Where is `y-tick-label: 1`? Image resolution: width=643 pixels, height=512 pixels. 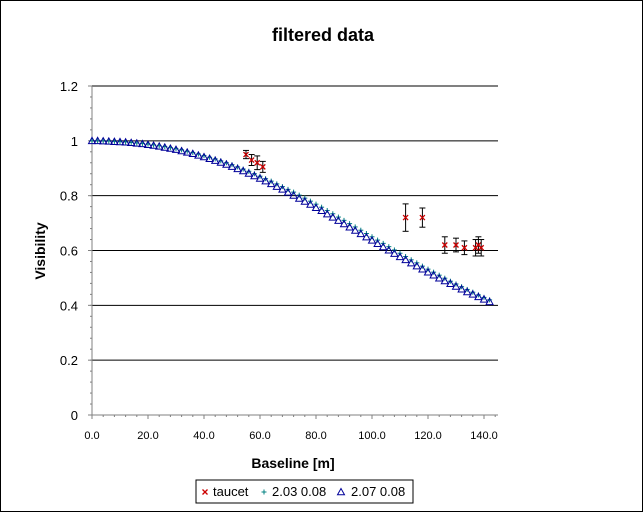
y-tick-label: 1 is located at coordinates (74, 141).